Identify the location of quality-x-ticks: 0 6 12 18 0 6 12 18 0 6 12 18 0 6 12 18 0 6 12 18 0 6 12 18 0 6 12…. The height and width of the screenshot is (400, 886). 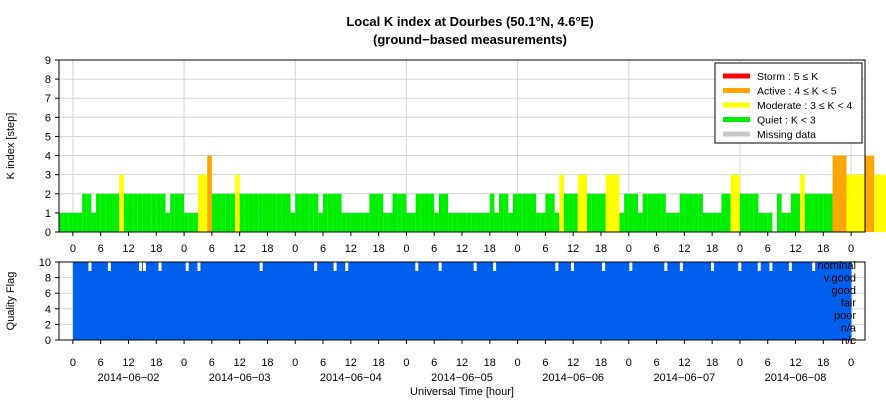
(462, 354).